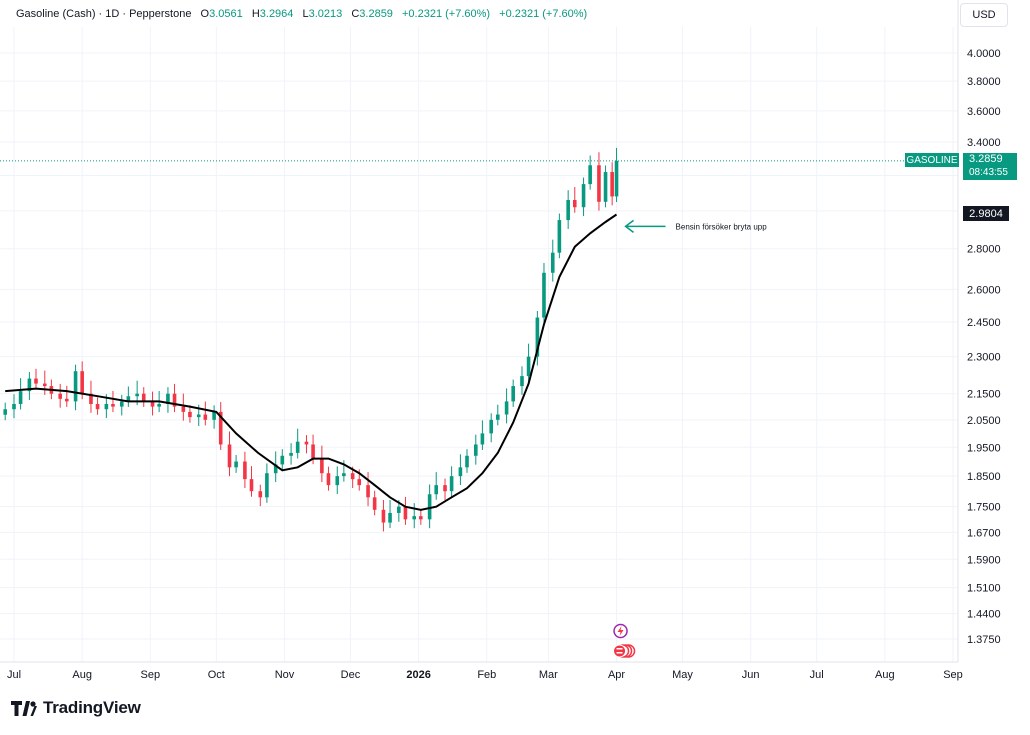 The height and width of the screenshot is (735, 1030). What do you see at coordinates (984, 508) in the screenshot?
I see `y-tick-label: 1.7500` at bounding box center [984, 508].